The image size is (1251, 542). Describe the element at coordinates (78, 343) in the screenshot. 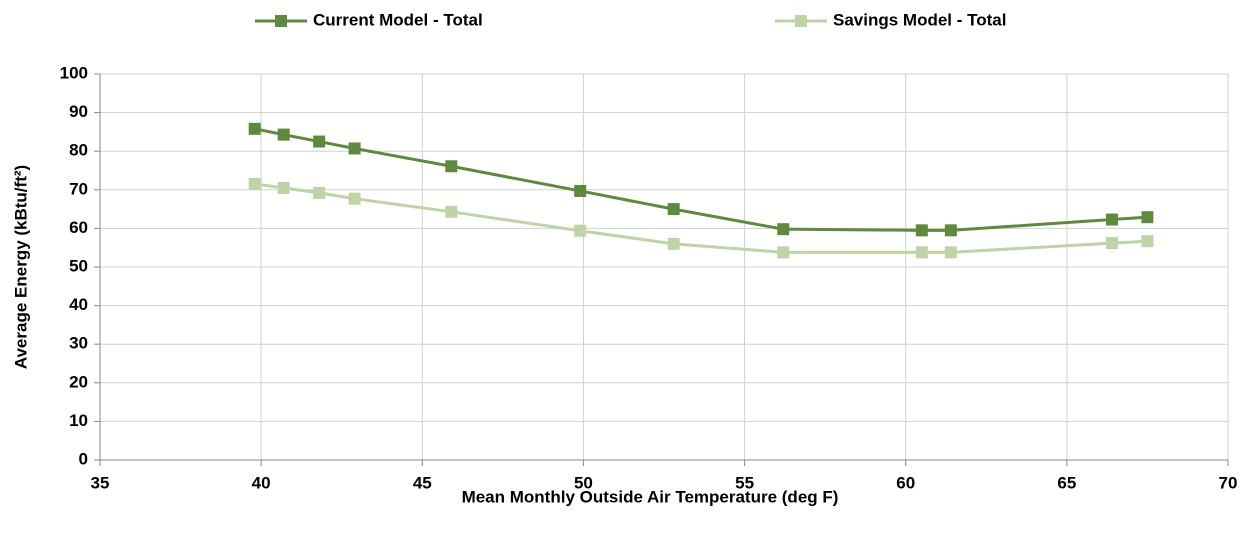

I see `y-tick-label: 30` at that location.